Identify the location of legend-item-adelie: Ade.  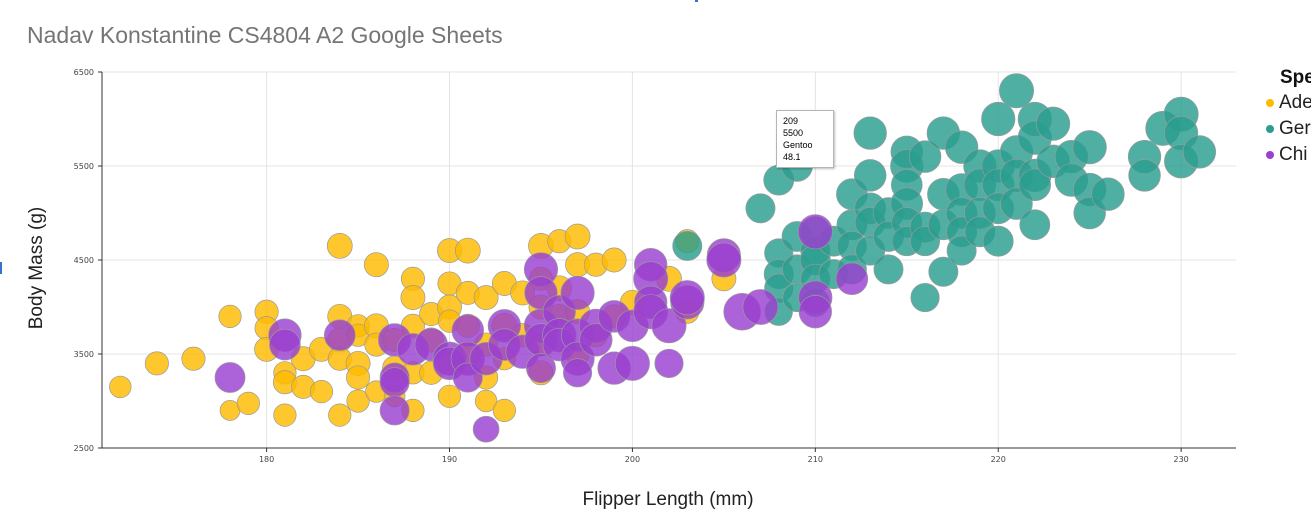
(1287, 103).